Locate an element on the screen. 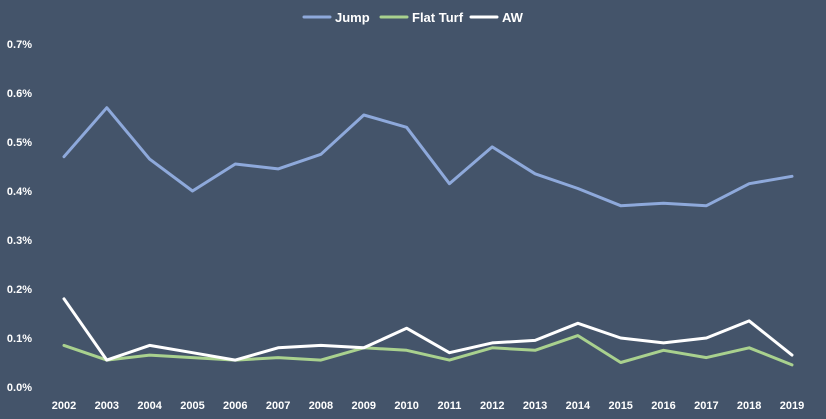  legend: Jump Flat Turf AW is located at coordinates (413, 17).